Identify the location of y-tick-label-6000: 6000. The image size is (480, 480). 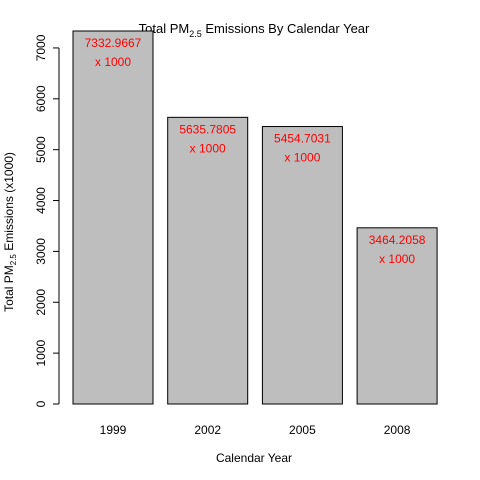
(41, 98).